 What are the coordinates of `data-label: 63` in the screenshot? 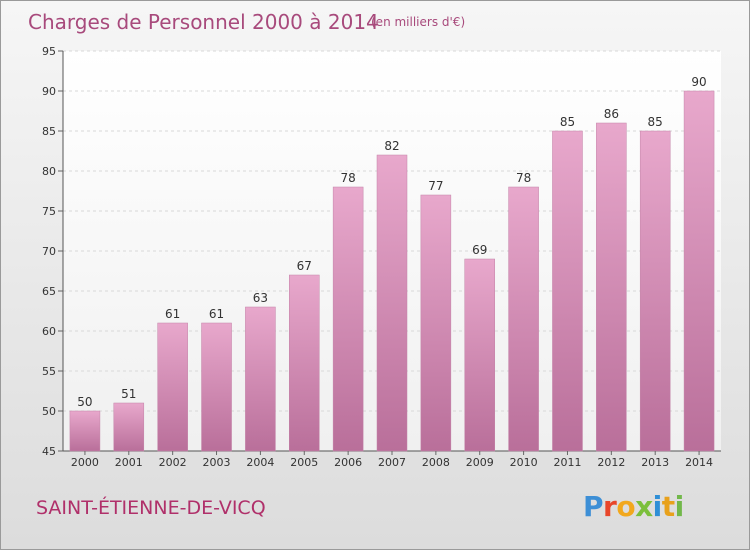 It's located at (260, 298).